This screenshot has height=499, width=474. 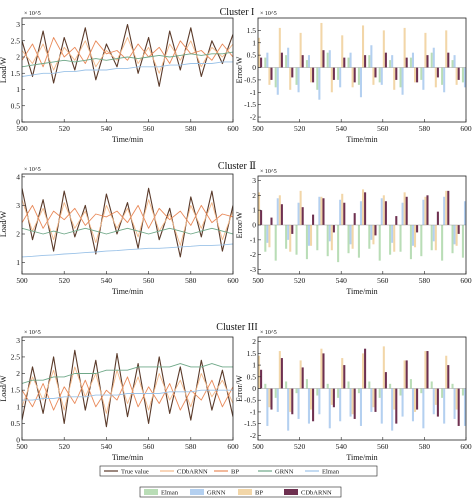 I want to click on cluster3-load-ytick-label: 2.5, so click(x=16, y=356).